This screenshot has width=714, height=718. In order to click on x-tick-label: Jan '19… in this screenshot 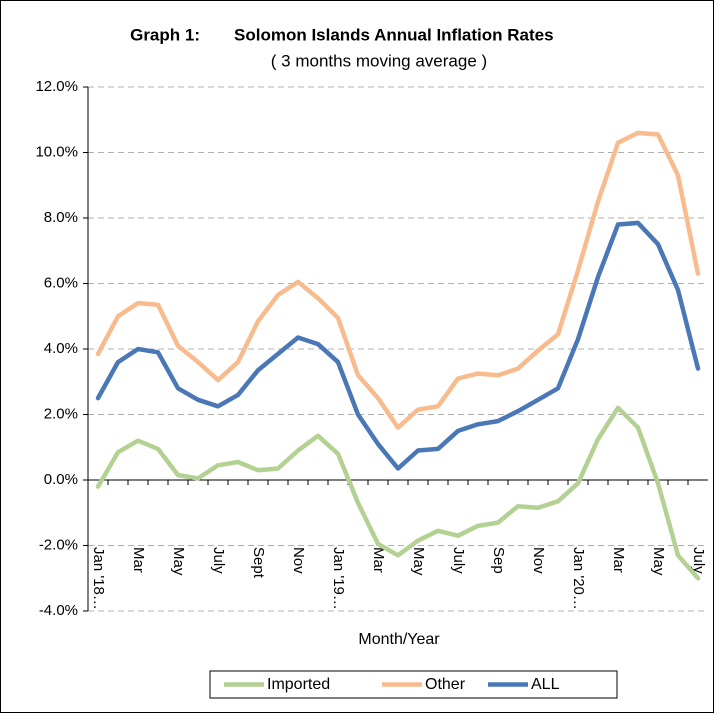, I will do `click(338, 578)`.